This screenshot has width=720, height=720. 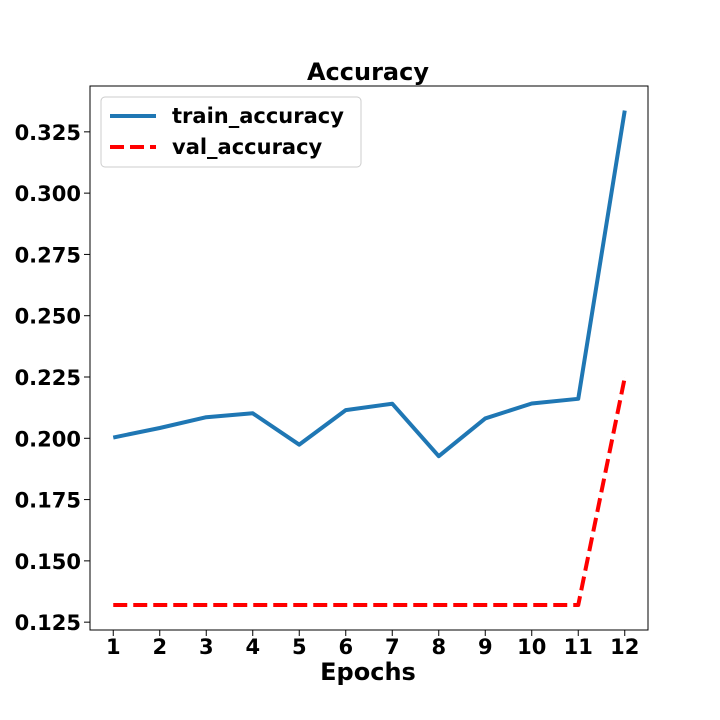 What do you see at coordinates (247, 147) in the screenshot?
I see `legend-label-val-accuracy: val_accuracy` at bounding box center [247, 147].